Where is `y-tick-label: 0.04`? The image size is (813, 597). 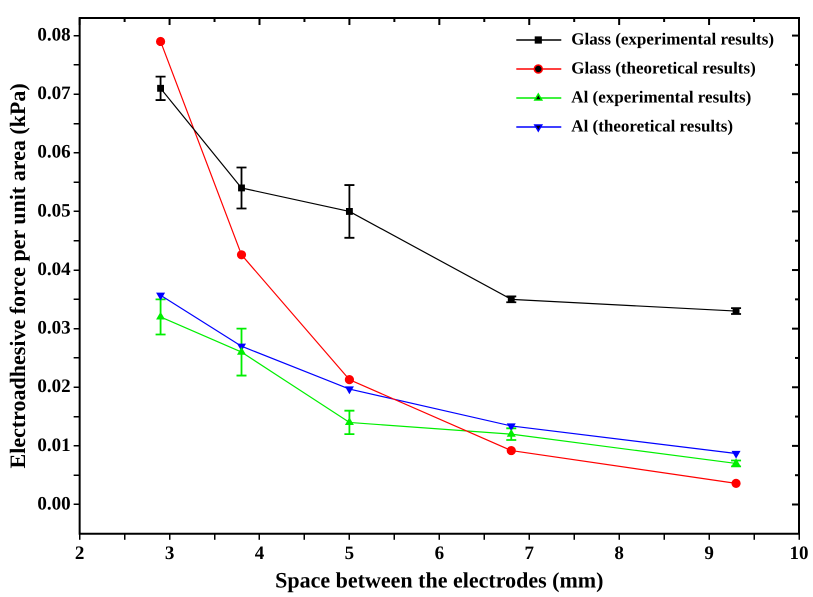 y-tick-label: 0.04 is located at coordinates (54, 269).